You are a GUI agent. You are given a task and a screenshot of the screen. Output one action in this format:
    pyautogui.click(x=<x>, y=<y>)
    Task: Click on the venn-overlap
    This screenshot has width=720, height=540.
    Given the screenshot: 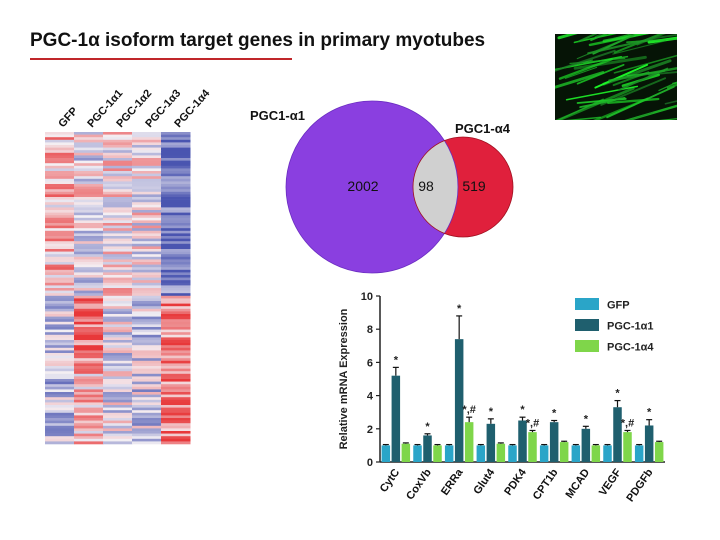 What is the action you would take?
    pyautogui.click(x=435, y=187)
    